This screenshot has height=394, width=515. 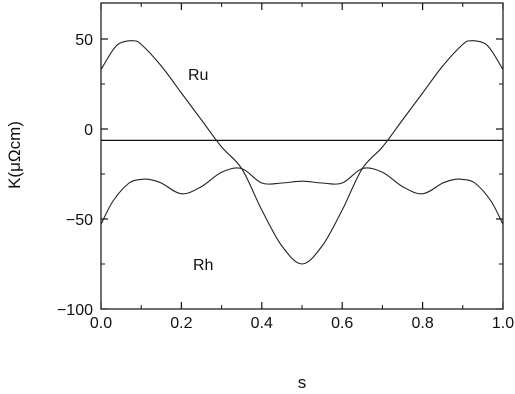 What do you see at coordinates (342, 323) in the screenshot?
I see `x-tick-label: 0.6` at bounding box center [342, 323].